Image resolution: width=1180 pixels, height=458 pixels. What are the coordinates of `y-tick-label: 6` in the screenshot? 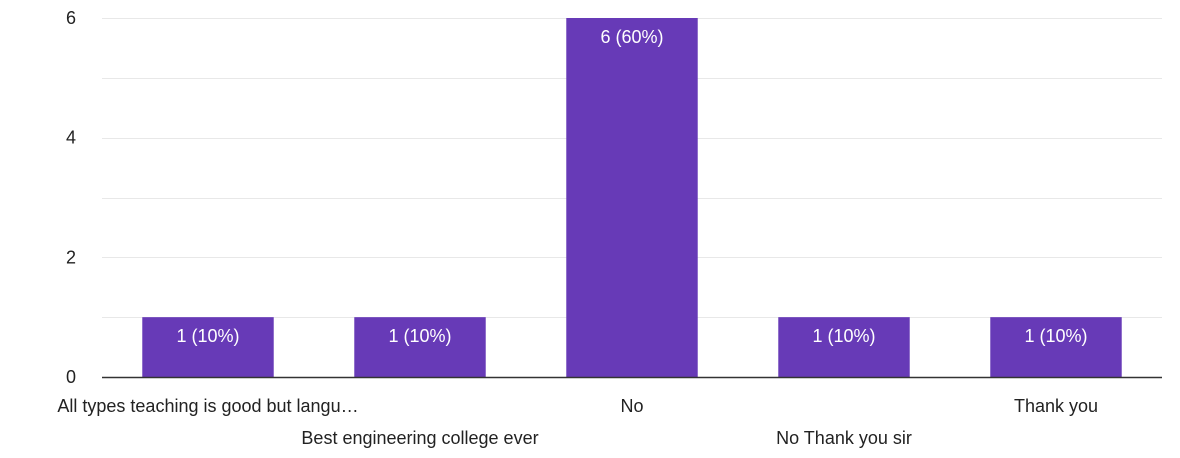 It's located at (71, 18).